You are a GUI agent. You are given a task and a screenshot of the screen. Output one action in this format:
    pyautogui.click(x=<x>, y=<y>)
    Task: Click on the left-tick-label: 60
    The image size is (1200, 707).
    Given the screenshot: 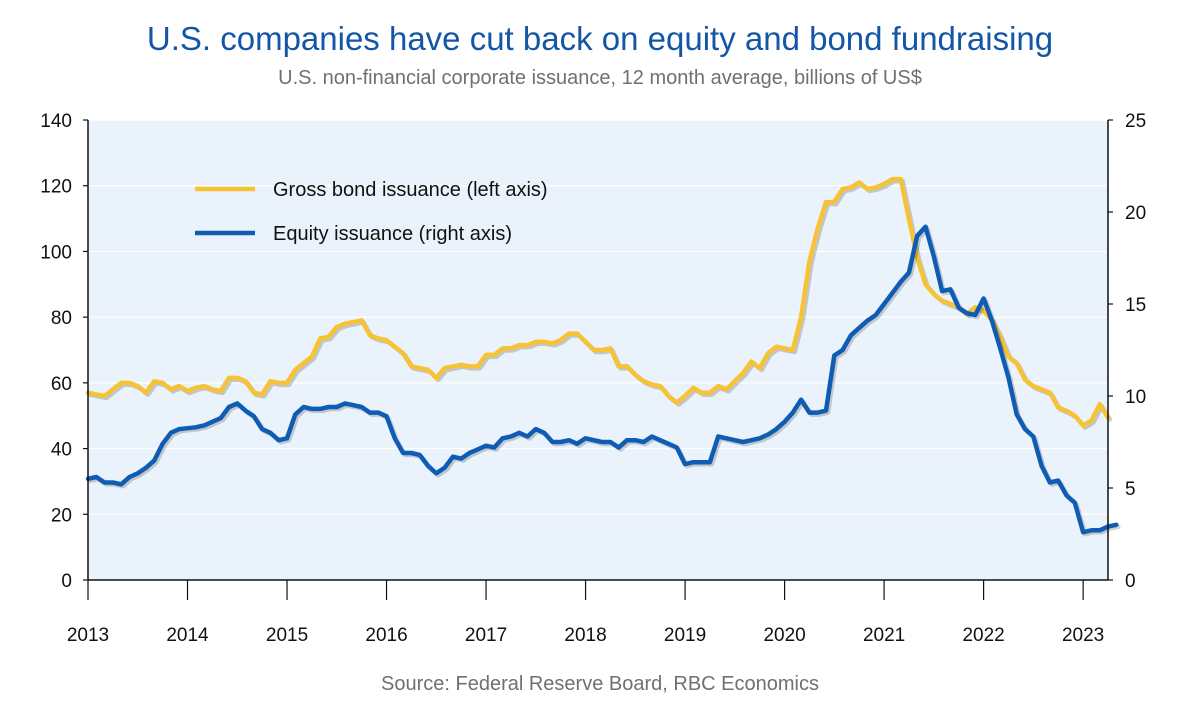 What is the action you would take?
    pyautogui.click(x=61, y=384)
    